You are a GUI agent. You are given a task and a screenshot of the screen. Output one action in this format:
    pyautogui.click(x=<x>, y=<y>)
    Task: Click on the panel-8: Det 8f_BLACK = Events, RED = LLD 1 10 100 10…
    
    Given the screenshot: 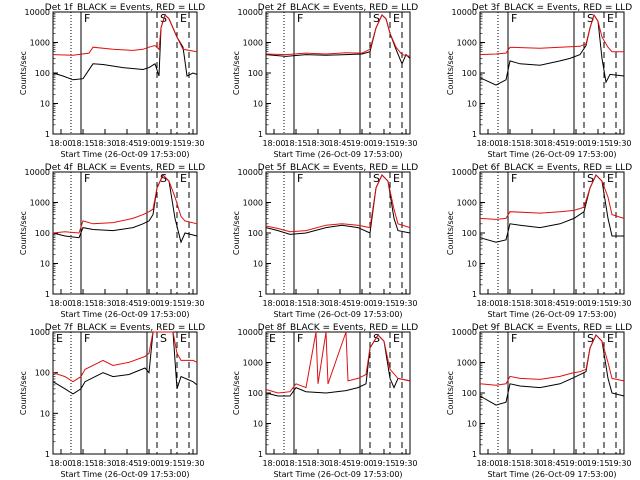 What is the action you would take?
    pyautogui.click(x=325, y=401)
    